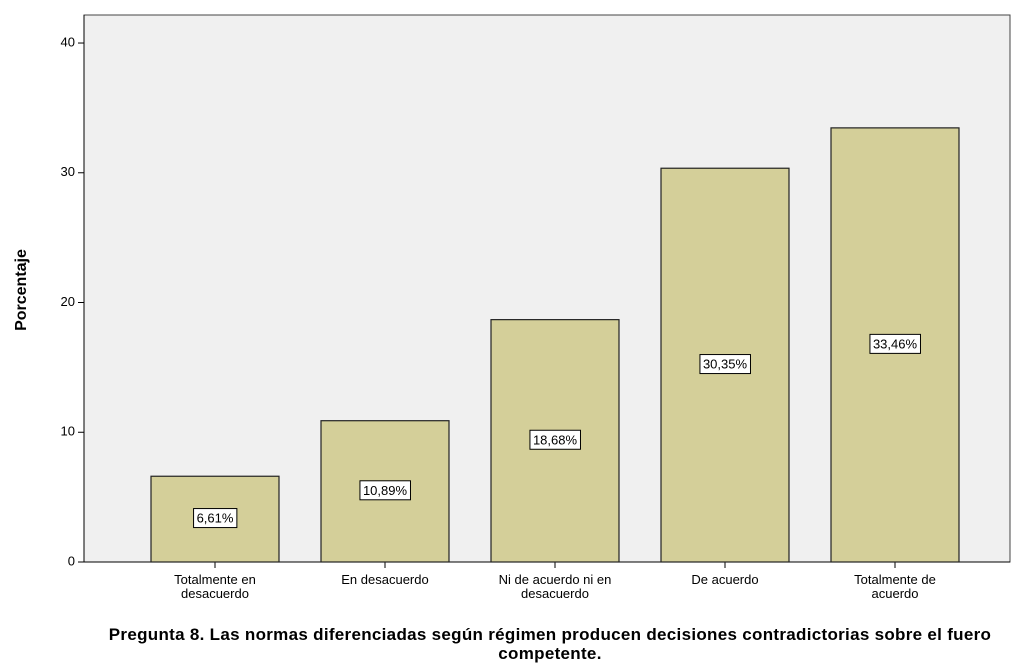 This screenshot has width=1017, height=668. What do you see at coordinates (21, 290) in the screenshot?
I see `y-axis-label: Porcentaje` at bounding box center [21, 290].